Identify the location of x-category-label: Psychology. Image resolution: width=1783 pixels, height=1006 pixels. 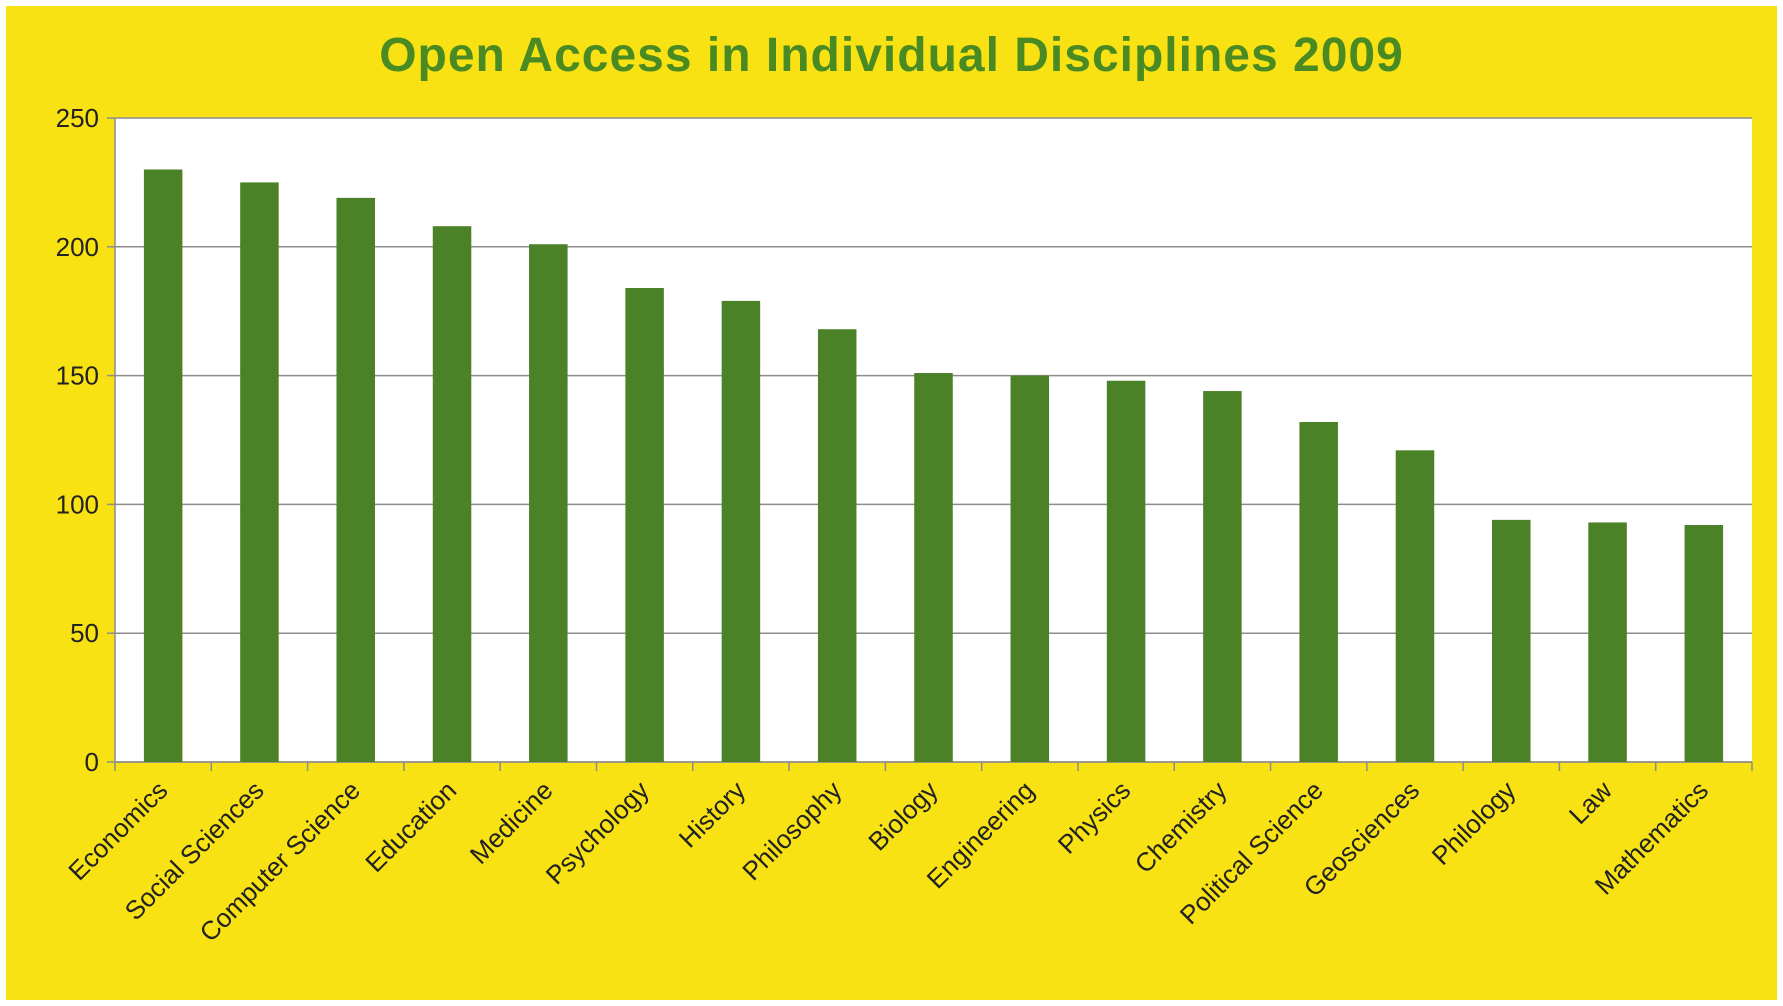
(597, 832).